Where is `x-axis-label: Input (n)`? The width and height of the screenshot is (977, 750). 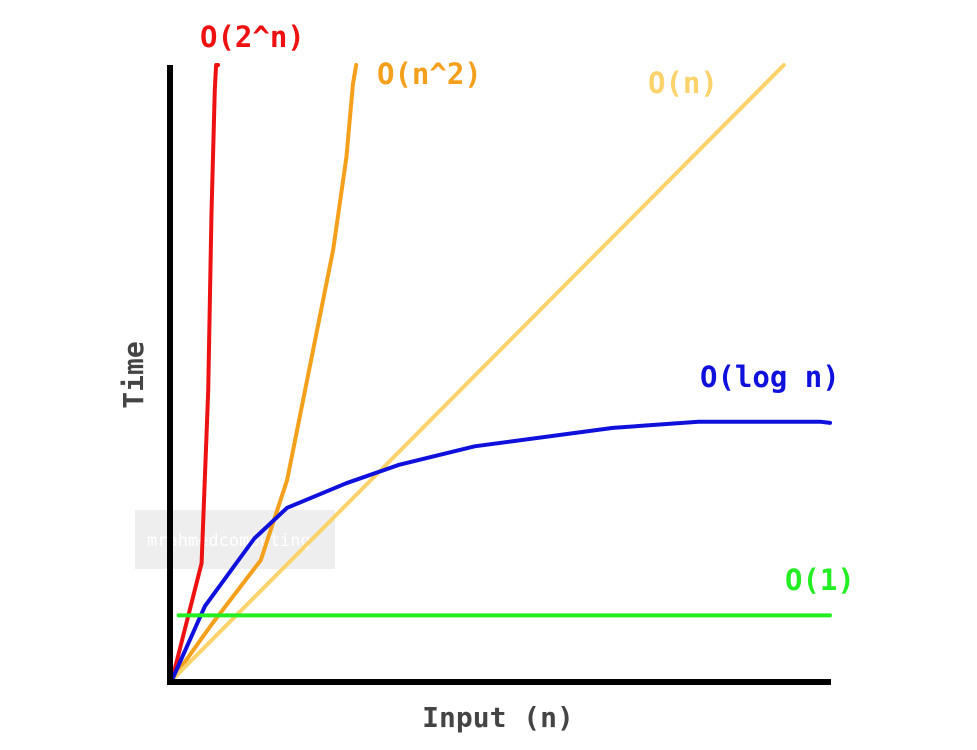 x-axis-label: Input (n) is located at coordinates (498, 717).